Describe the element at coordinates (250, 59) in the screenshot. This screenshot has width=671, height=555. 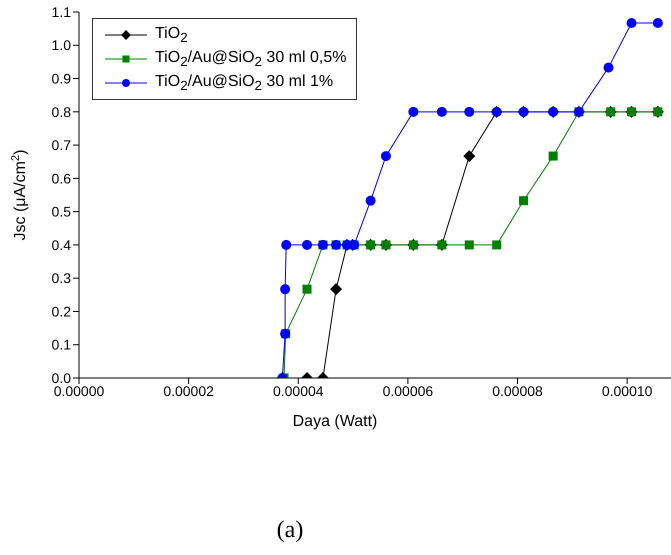
I see `legend-label: TiO$_{2}$/Au@SiO$_{2}$ 30 ml 0,5%` at that location.